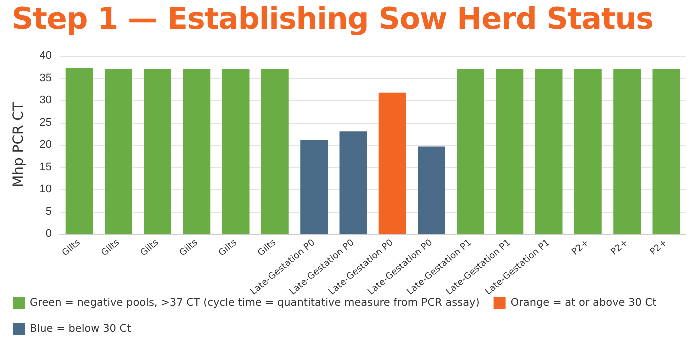 Image resolution: width=700 pixels, height=344 pixels. What do you see at coordinates (46, 167) in the screenshot?
I see `y-tick-label: 15` at bounding box center [46, 167].